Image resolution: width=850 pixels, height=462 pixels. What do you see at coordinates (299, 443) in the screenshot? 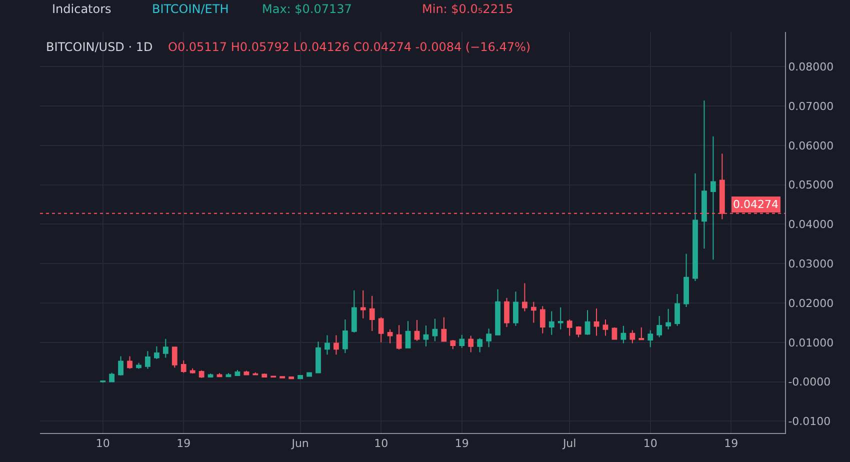
I see `x-tick-label: Jun` at bounding box center [299, 443].